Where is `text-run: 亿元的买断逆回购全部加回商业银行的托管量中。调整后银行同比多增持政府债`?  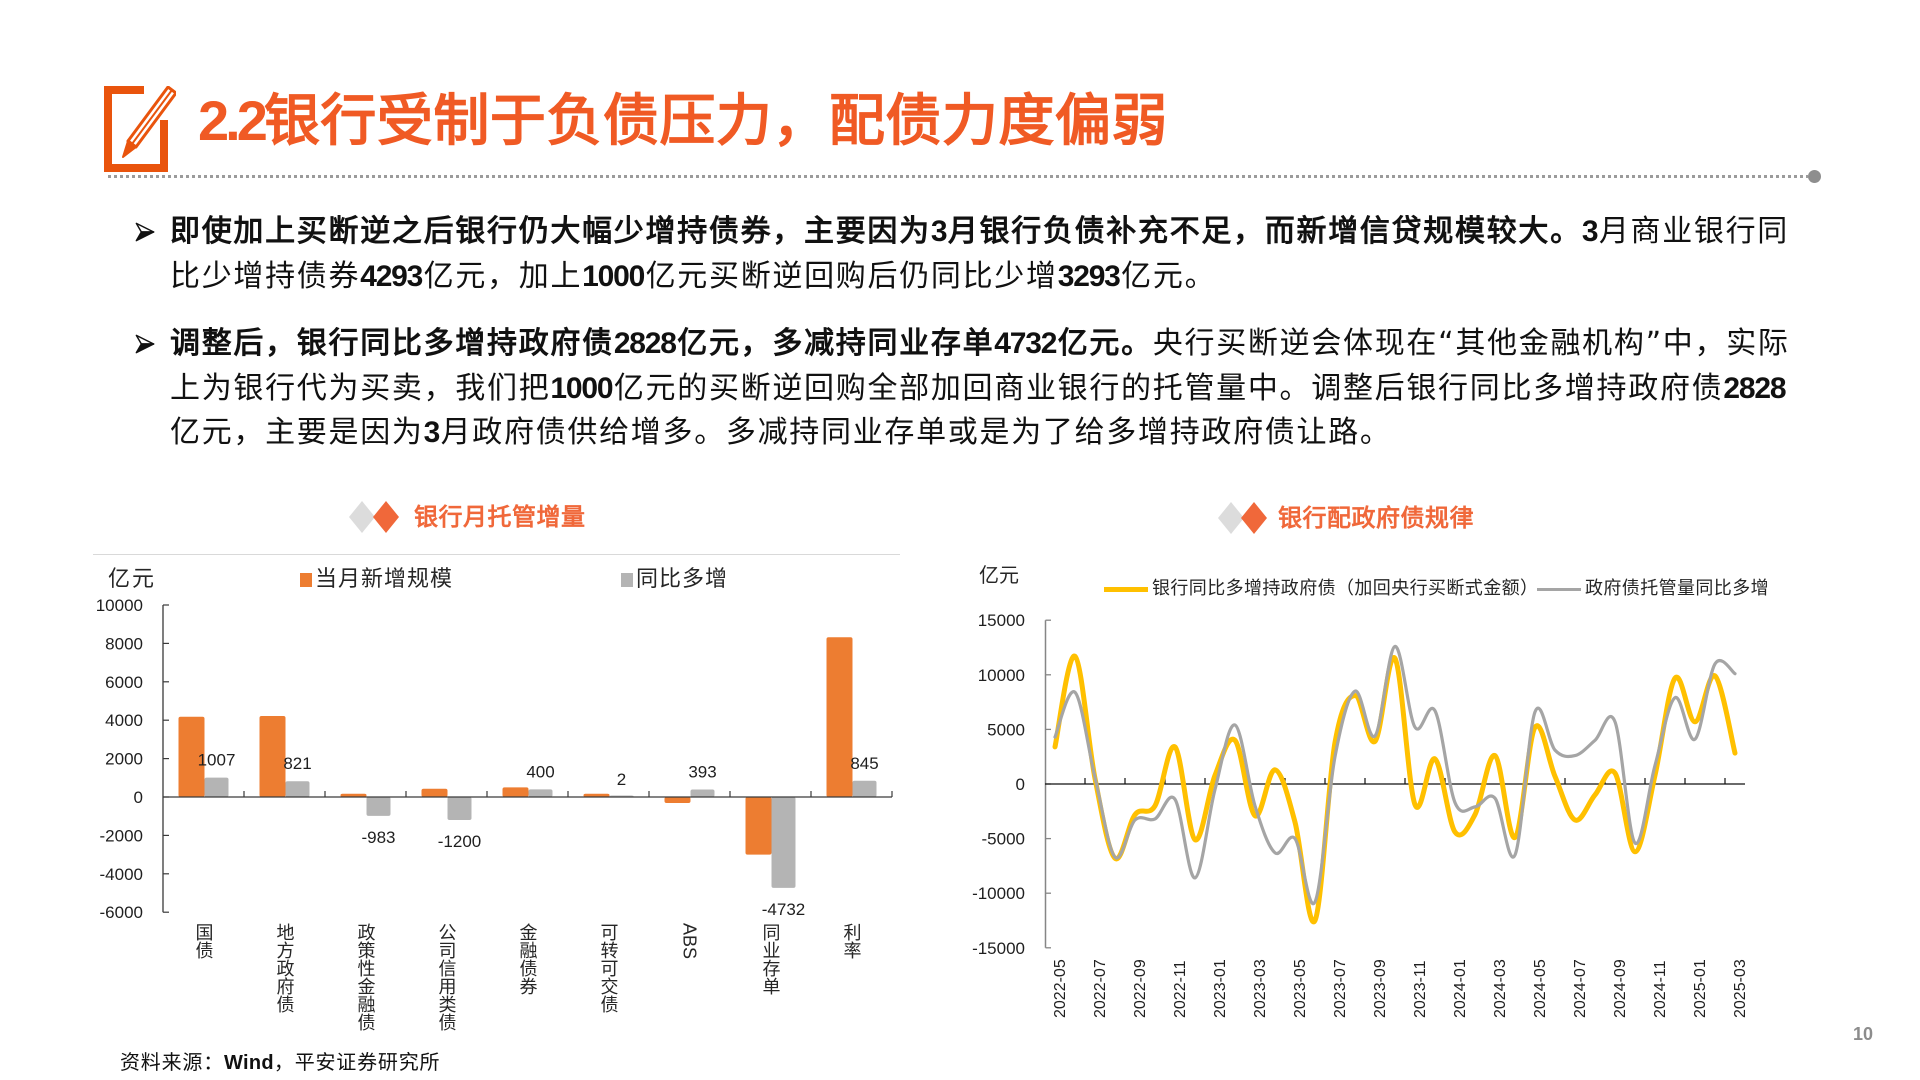
text-run: 亿元的买断逆回购全部加回商业银行的托管量中。调整后银行同比多增持政府债 is located at coordinates (1168, 388).